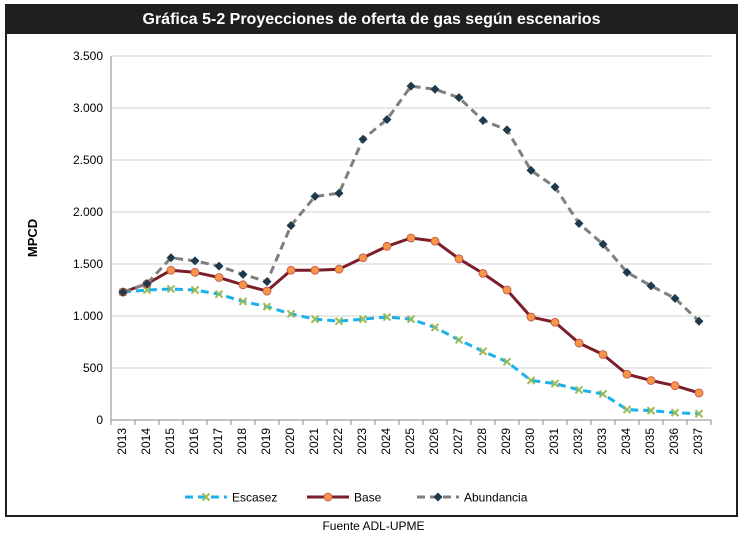 The height and width of the screenshot is (537, 747). I want to click on x-tick-label: 2020, so click(290, 441).